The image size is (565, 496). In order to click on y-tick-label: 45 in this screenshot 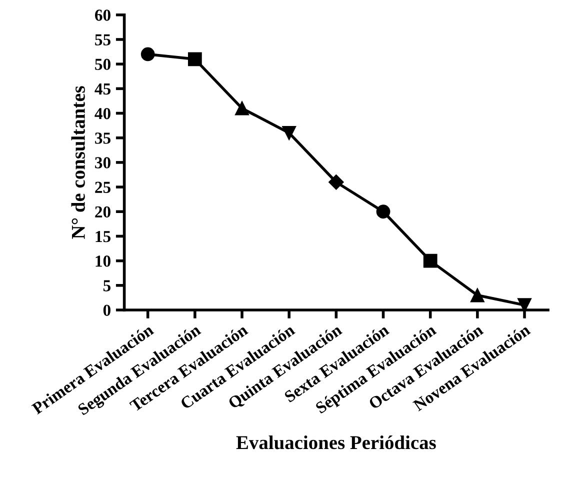, I will do `click(102, 89)`.